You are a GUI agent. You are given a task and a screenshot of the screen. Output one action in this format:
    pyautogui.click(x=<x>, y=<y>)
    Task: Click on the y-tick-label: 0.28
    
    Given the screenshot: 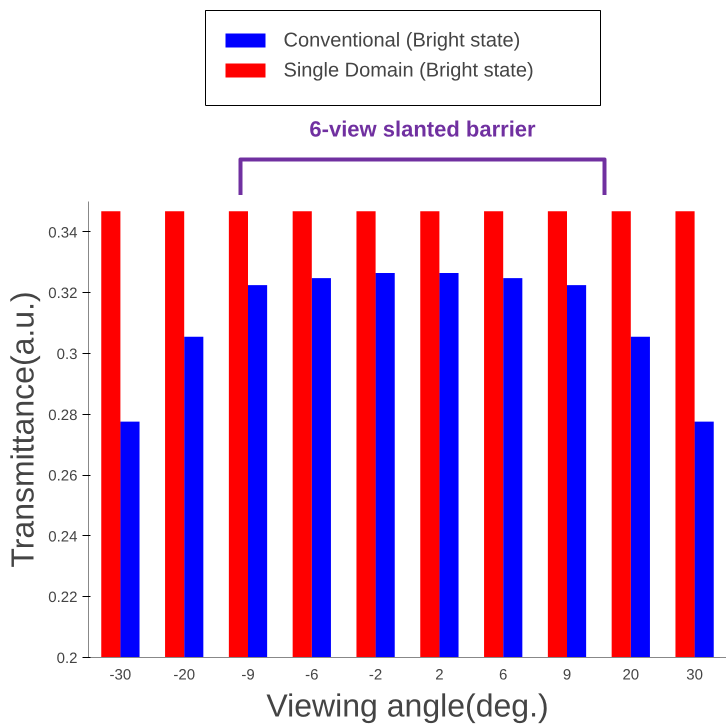 What is the action you would take?
    pyautogui.click(x=63, y=415)
    